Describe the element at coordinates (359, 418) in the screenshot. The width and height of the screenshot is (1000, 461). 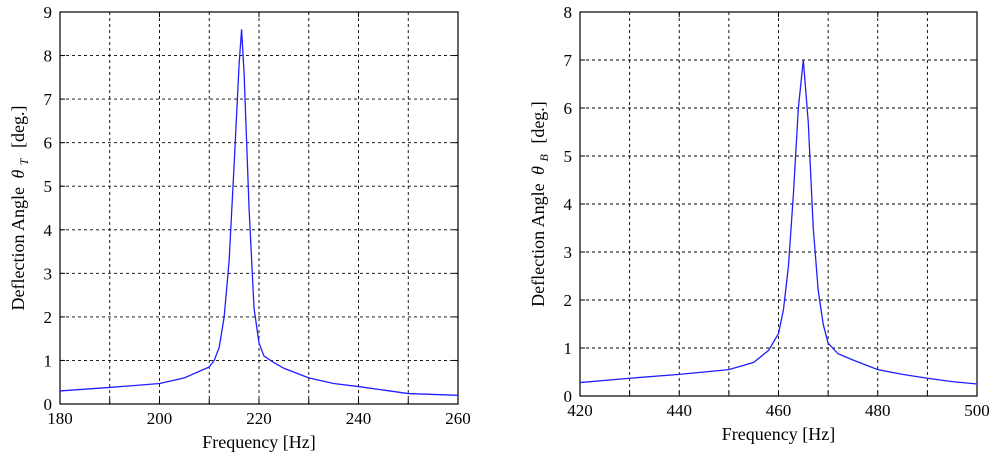
I see `x-tick-label: 240` at that location.